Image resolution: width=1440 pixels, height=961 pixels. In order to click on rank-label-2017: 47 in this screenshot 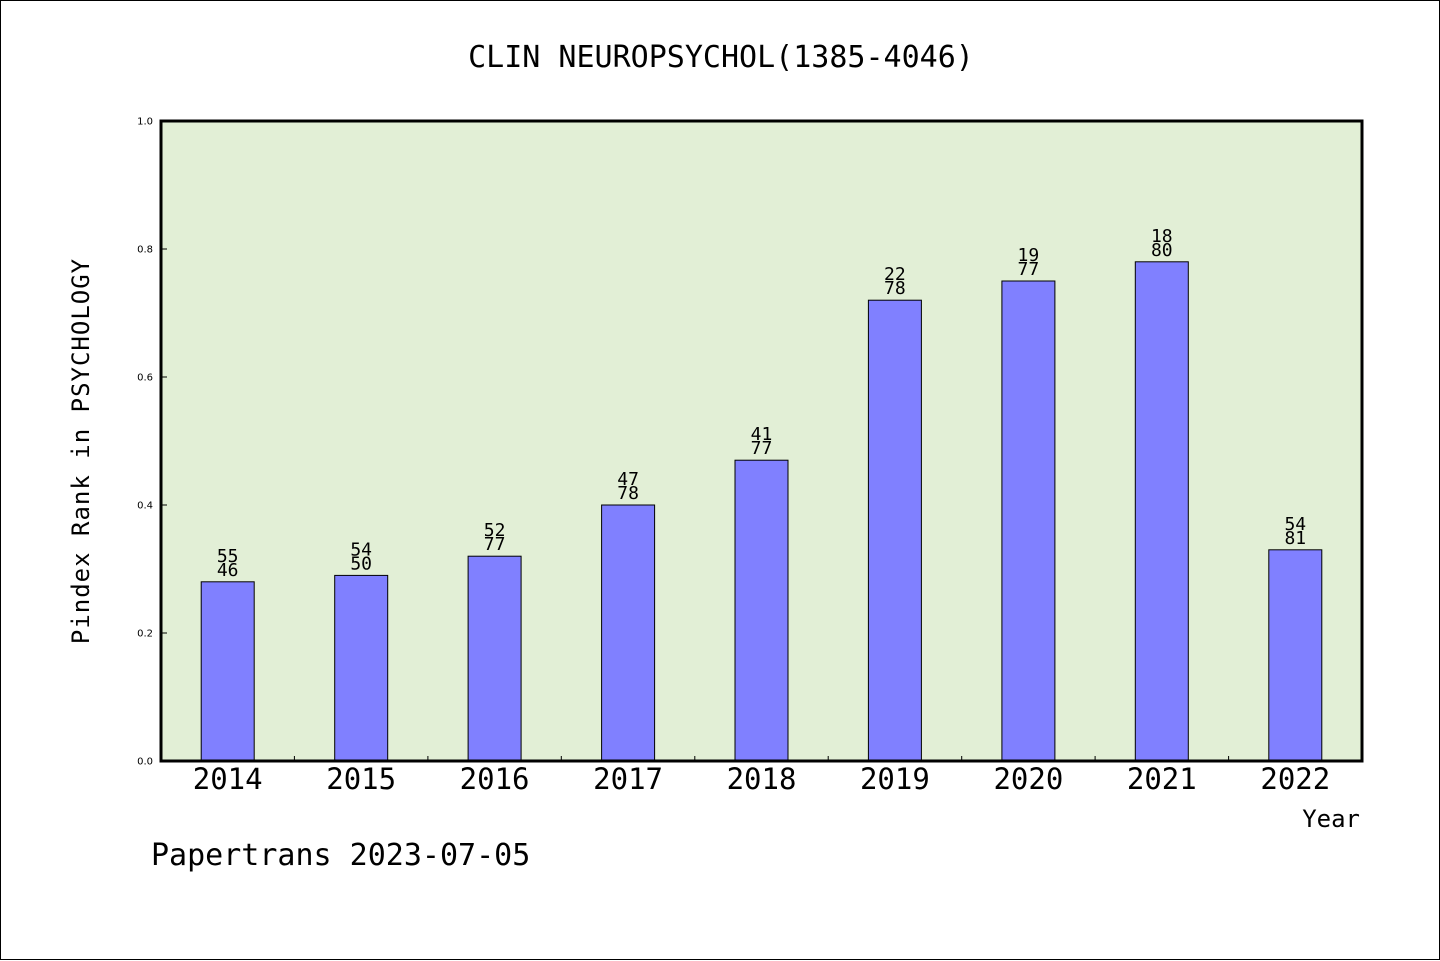, I will do `click(628, 479)`.